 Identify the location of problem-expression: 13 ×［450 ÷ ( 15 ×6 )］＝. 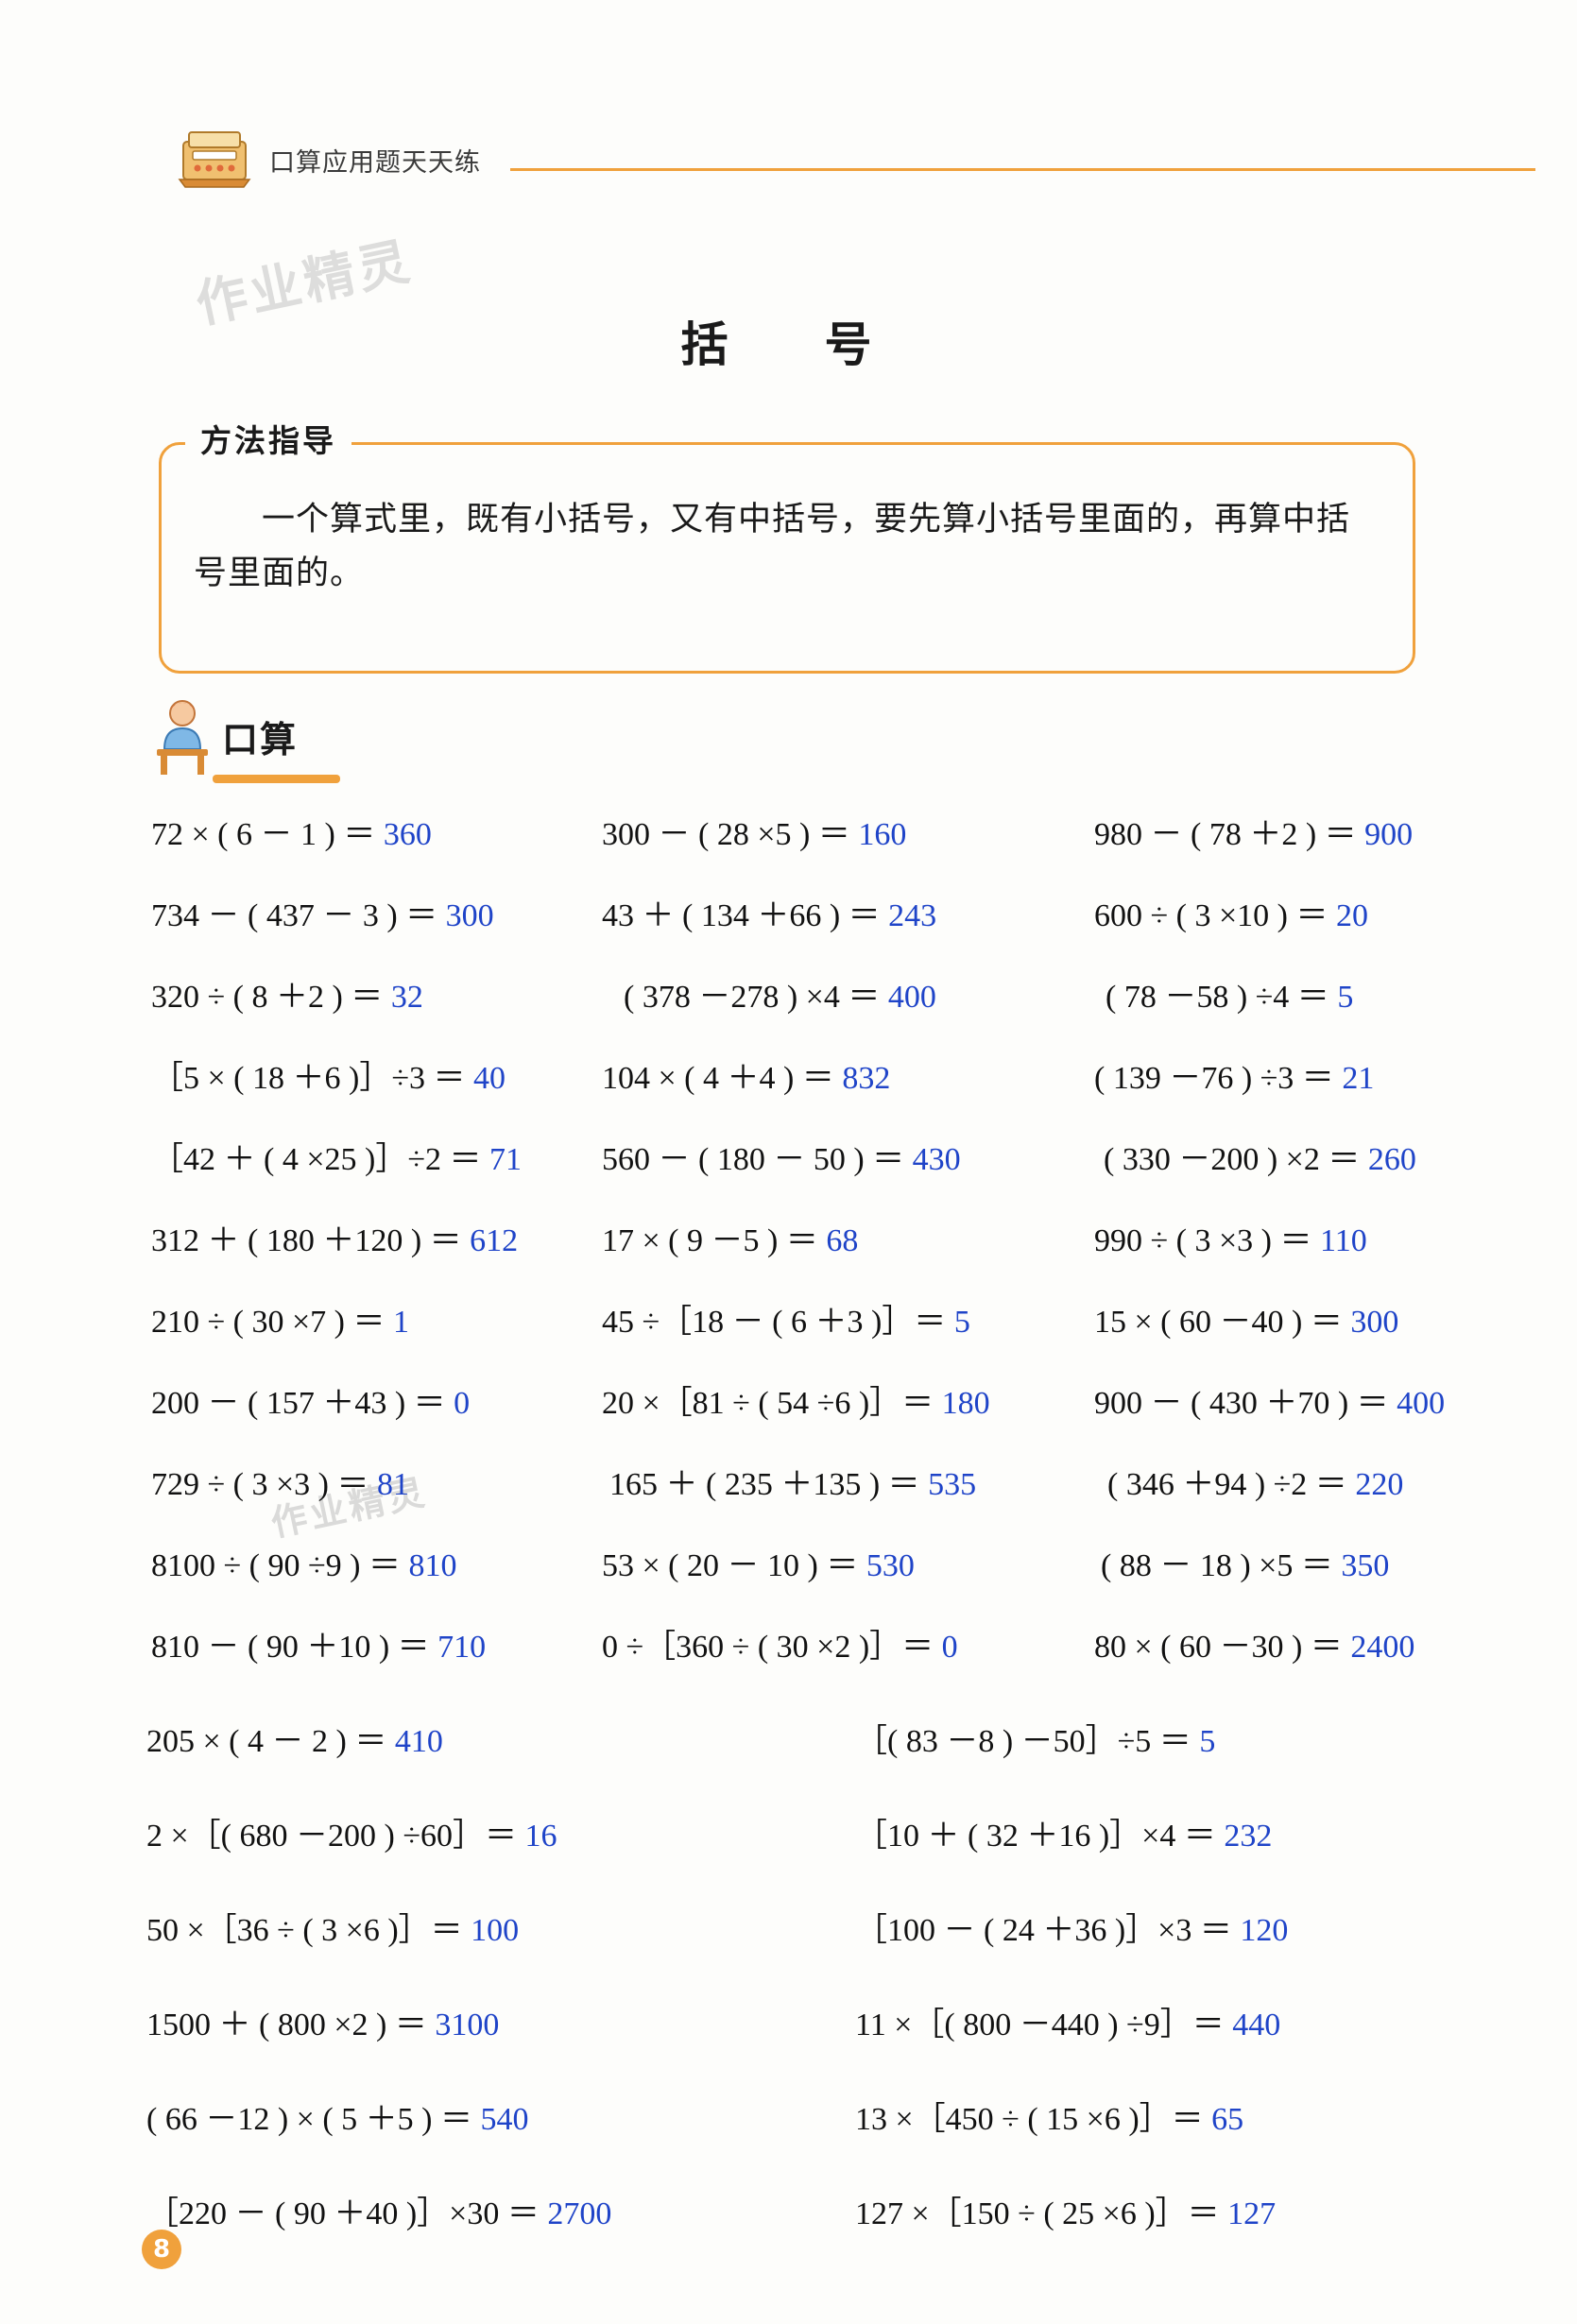
(1029, 2119).